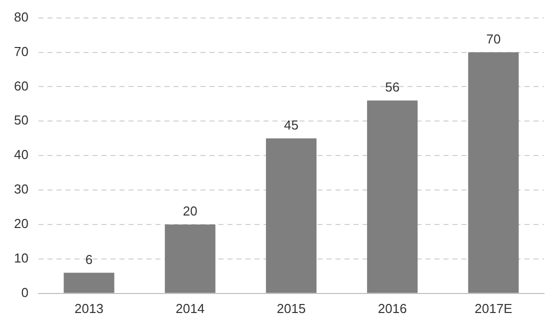 This screenshot has height=329, width=558. Describe the element at coordinates (21, 86) in the screenshot. I see `y-tick-label: 60` at that location.